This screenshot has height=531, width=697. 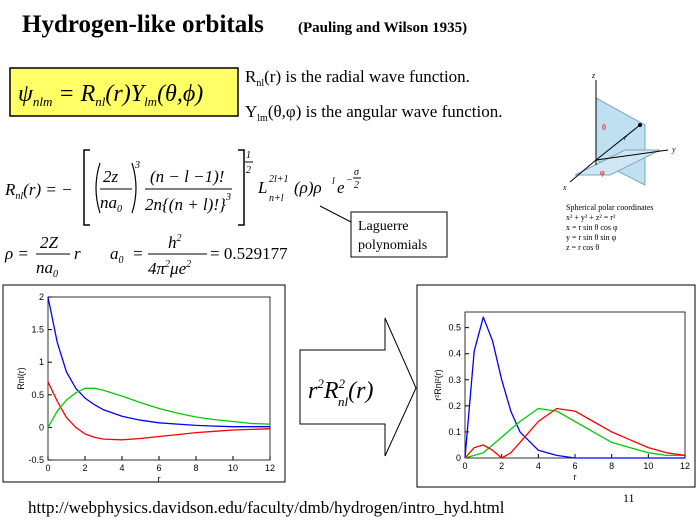 What do you see at coordinates (357, 172) in the screenshot?
I see `svg-text: σ` at bounding box center [357, 172].